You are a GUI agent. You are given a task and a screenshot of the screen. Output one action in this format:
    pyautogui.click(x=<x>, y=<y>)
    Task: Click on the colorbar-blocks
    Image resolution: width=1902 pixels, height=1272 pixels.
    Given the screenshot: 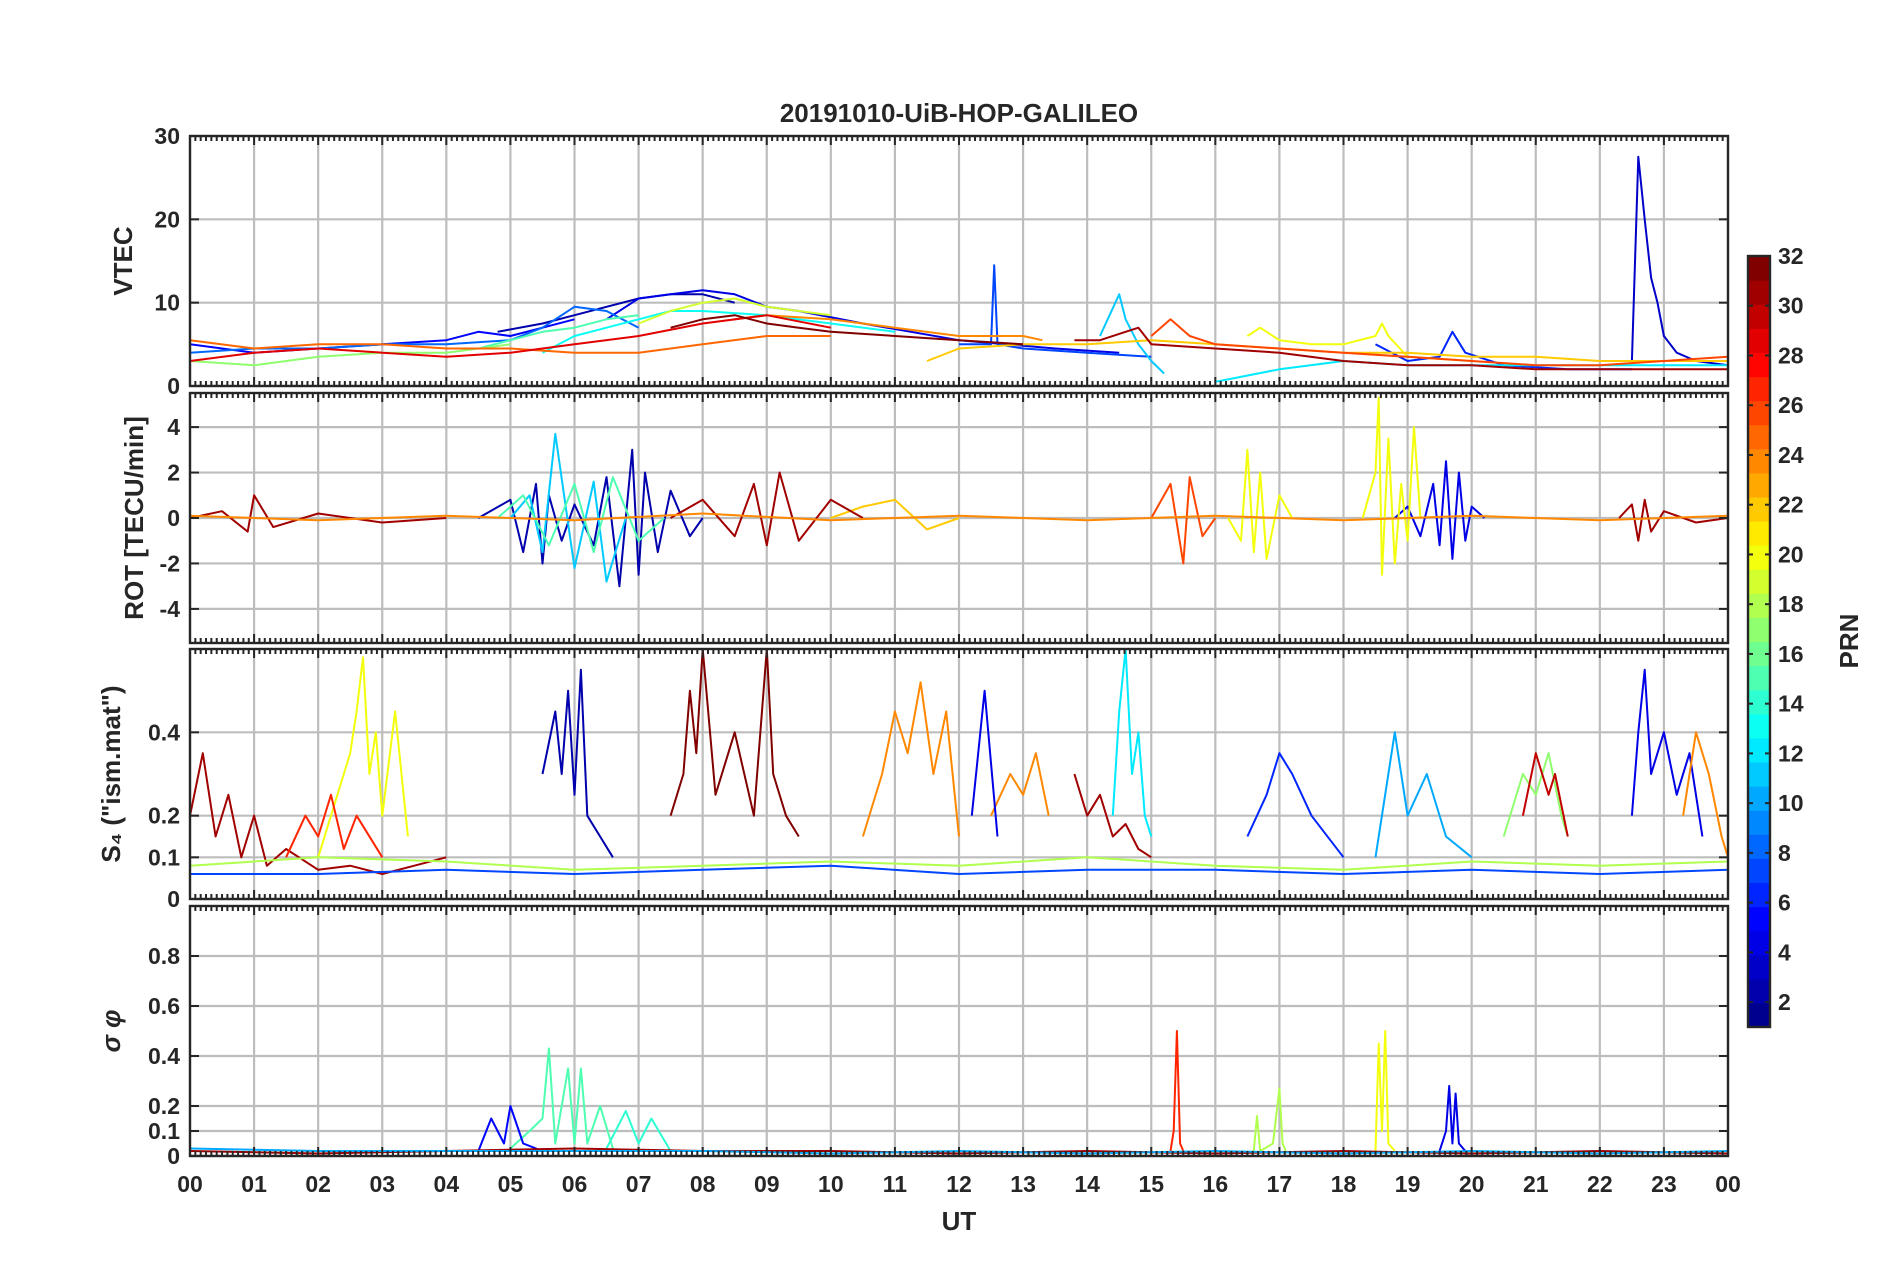 What is the action you would take?
    pyautogui.click(x=1759, y=642)
    